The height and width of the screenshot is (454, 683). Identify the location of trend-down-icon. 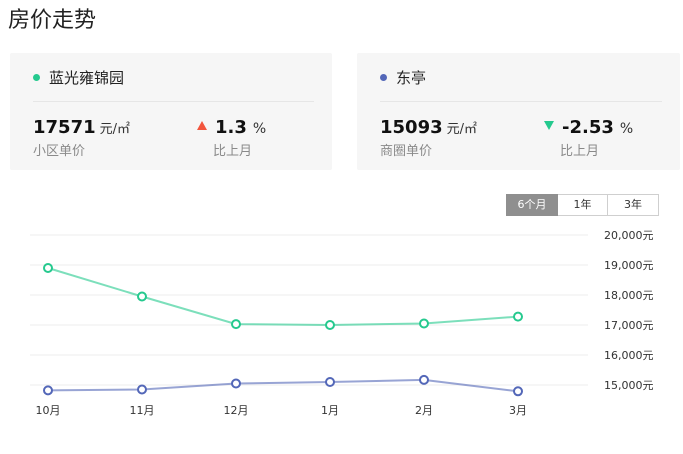
(549, 125).